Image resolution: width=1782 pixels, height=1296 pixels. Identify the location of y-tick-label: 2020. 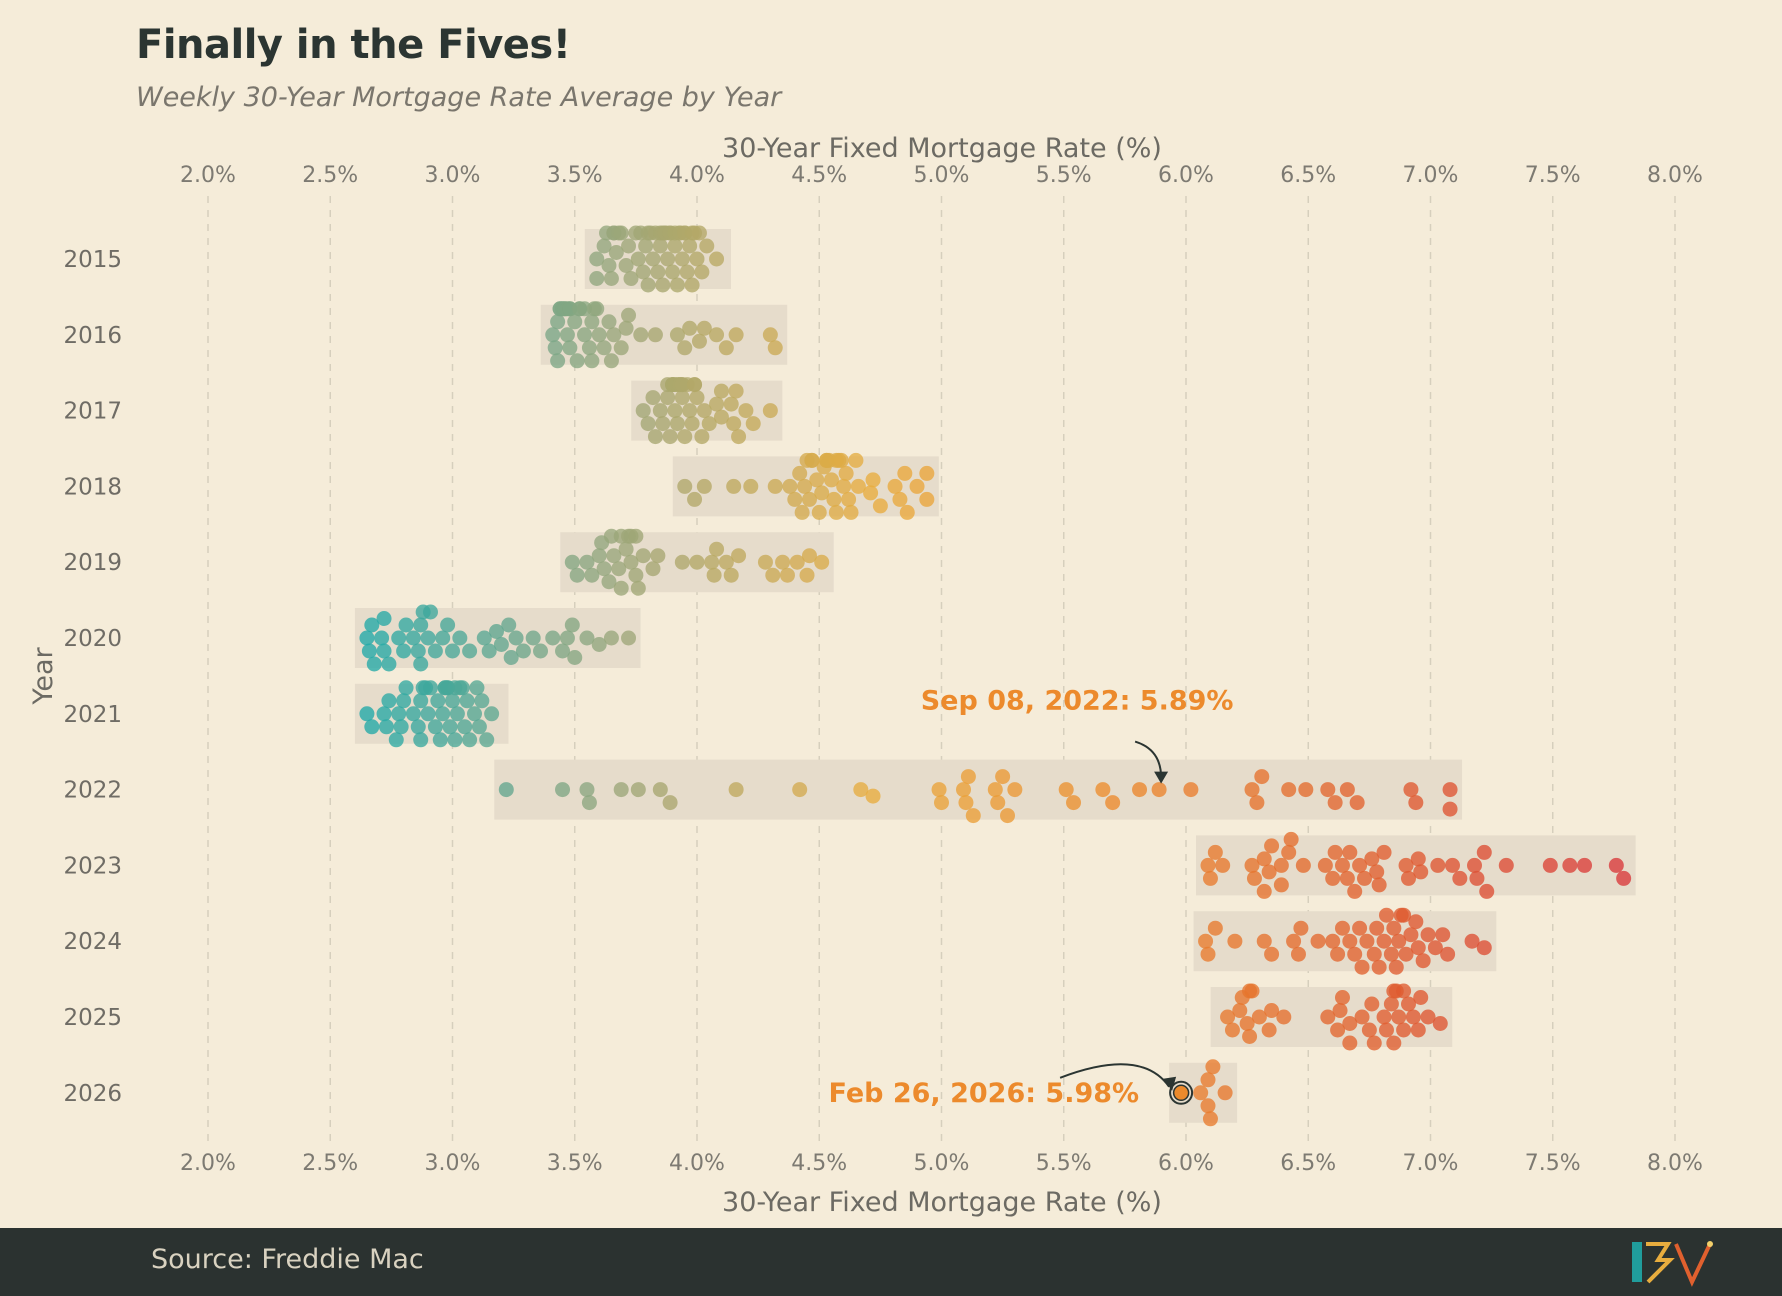
(92, 639).